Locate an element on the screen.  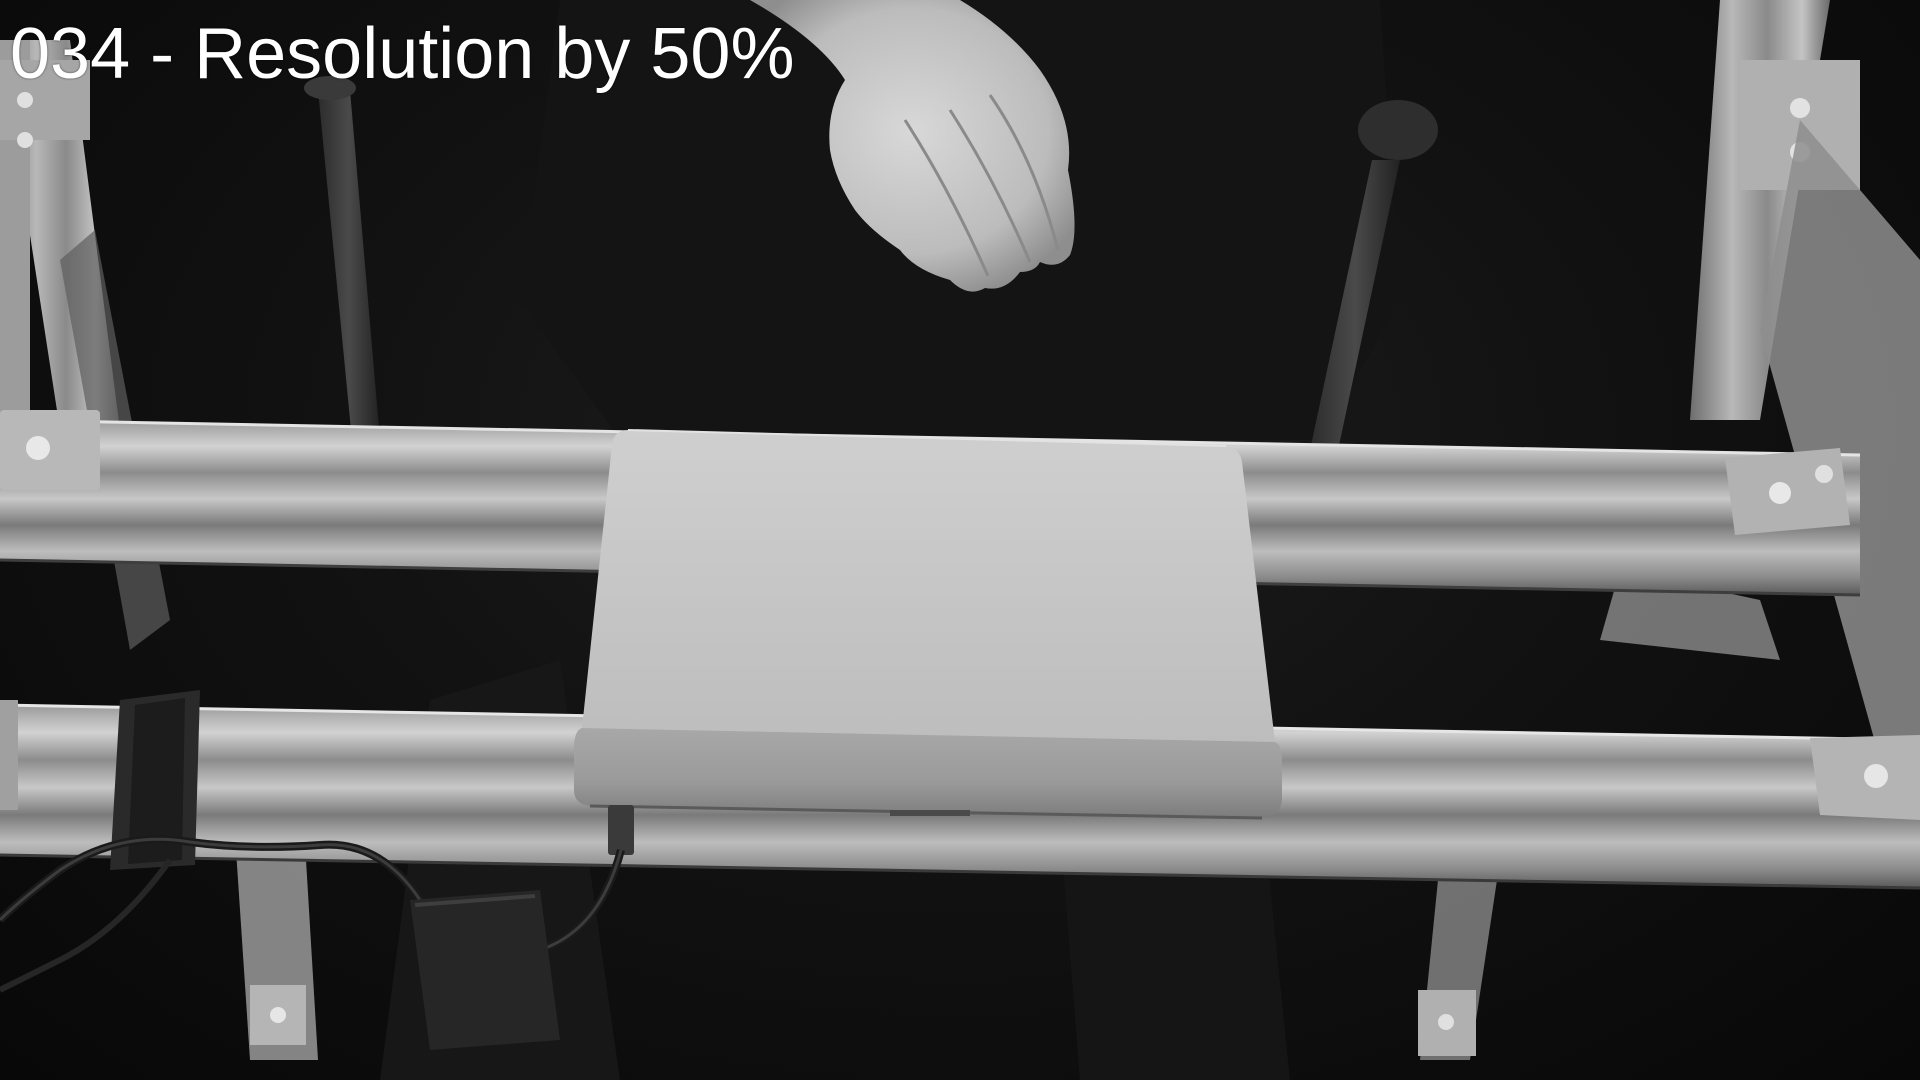
foreground-object is located at coordinates (485, 970).